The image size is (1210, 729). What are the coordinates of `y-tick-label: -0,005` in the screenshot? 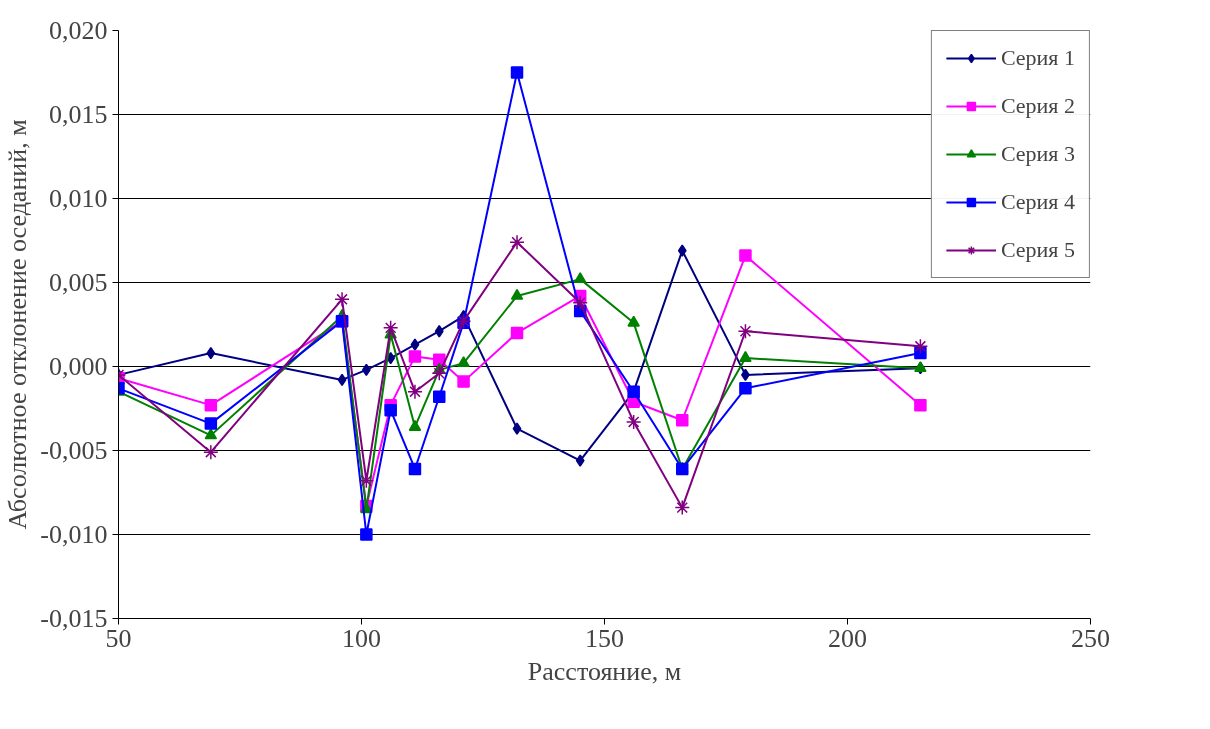 It's located at (74, 450).